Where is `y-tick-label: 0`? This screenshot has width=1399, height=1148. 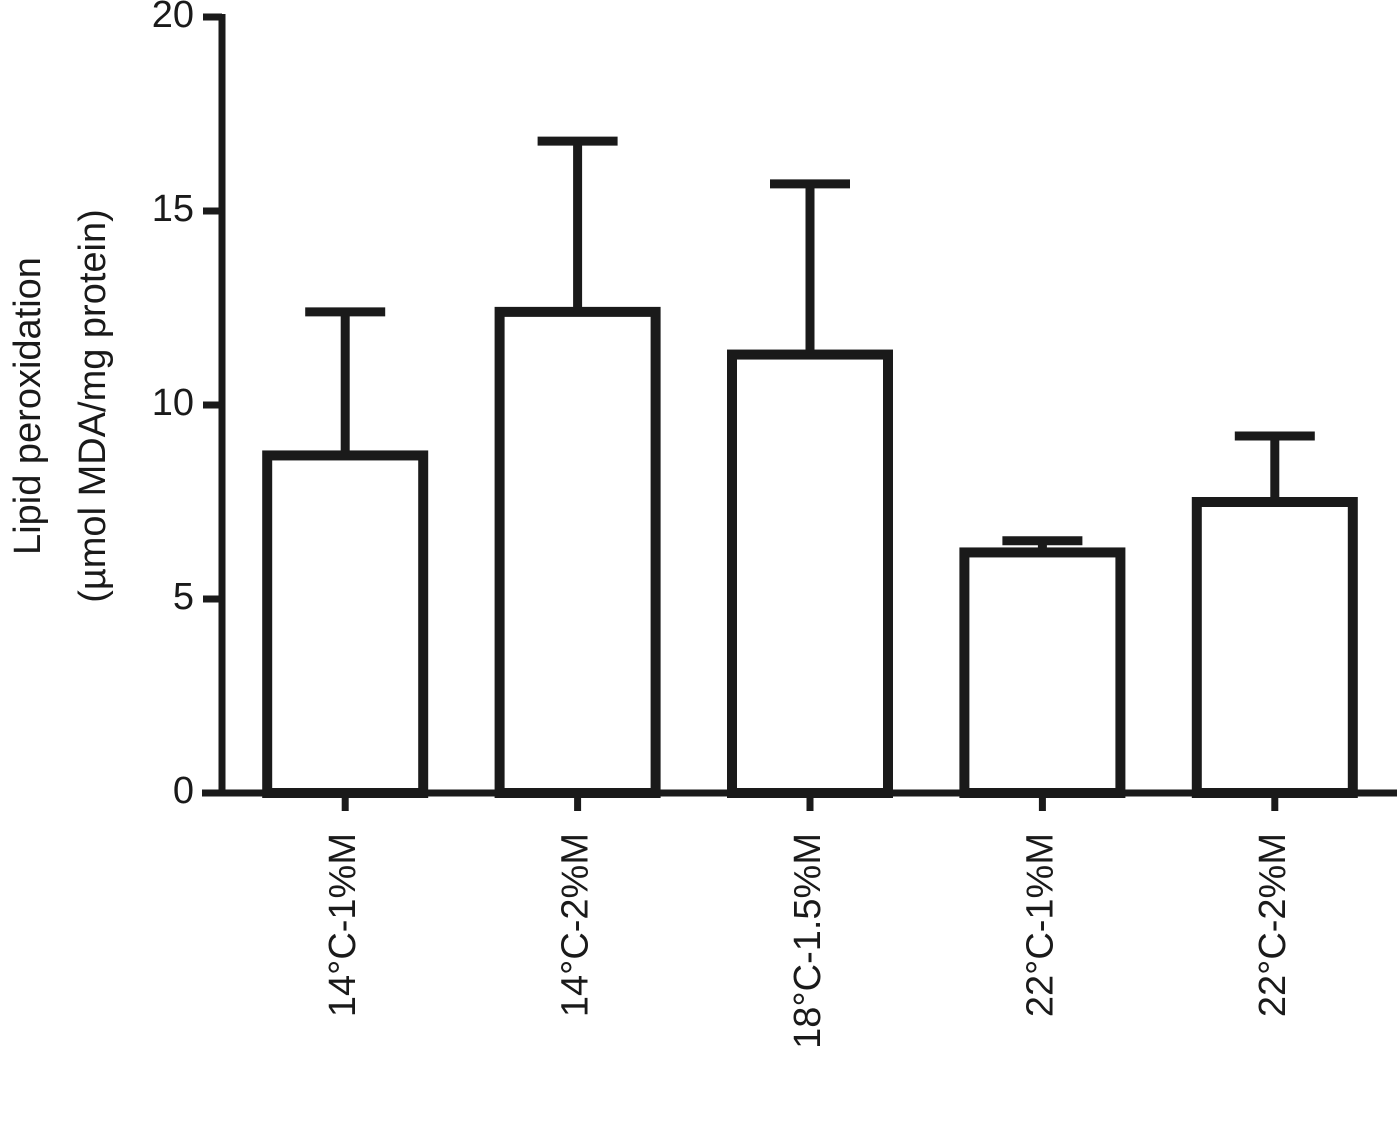 y-tick-label: 0 is located at coordinates (183, 791).